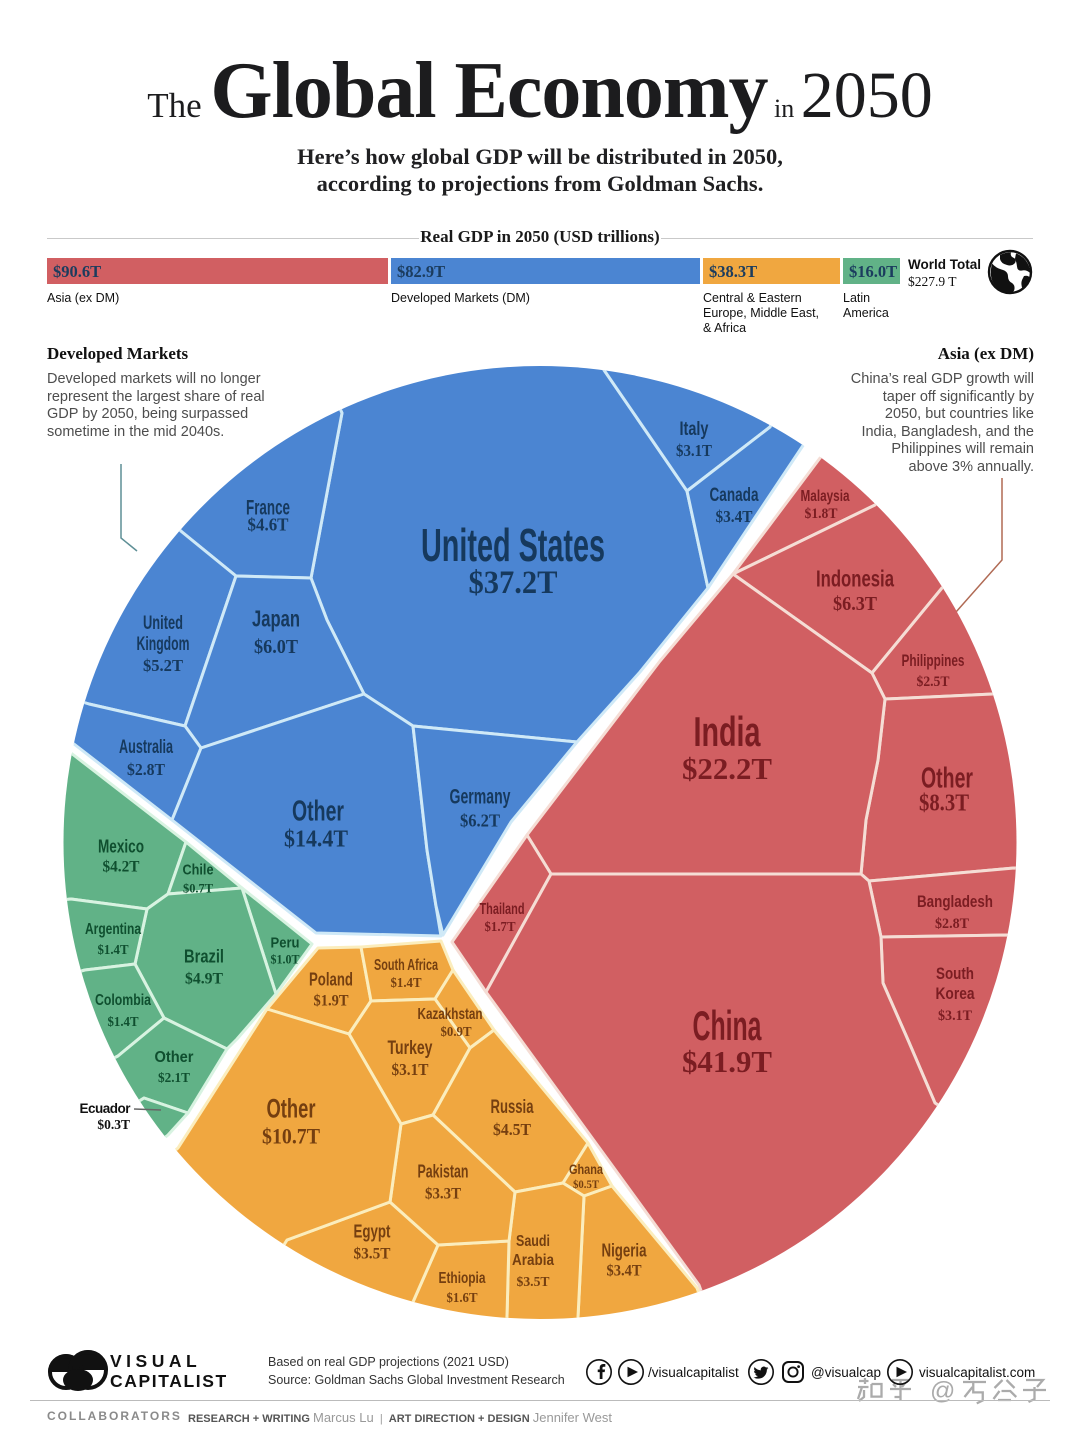  Describe the element at coordinates (855, 604) in the screenshot. I see `svg-text: $6.3T` at that location.